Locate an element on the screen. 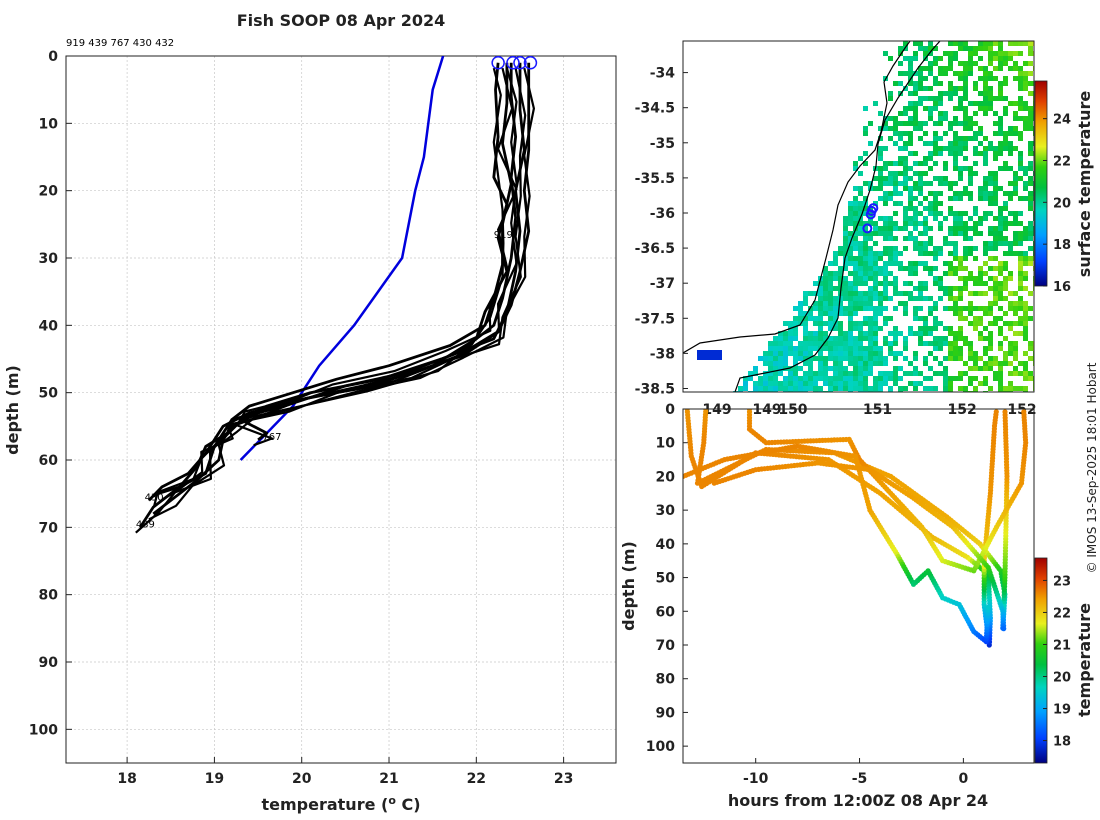  sst-colorbar-tick-label: 20 is located at coordinates (1062, 203).